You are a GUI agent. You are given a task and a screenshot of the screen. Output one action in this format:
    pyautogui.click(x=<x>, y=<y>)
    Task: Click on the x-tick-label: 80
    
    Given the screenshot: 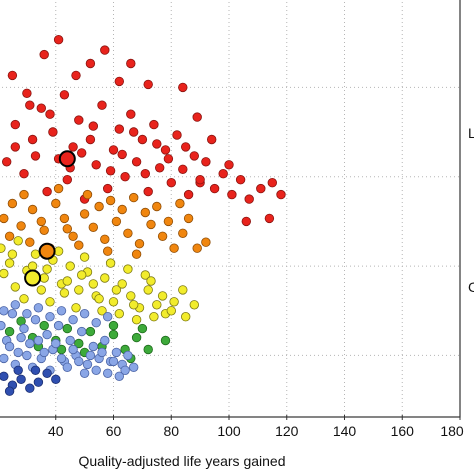 What is the action you would take?
    pyautogui.click(x=171, y=431)
    